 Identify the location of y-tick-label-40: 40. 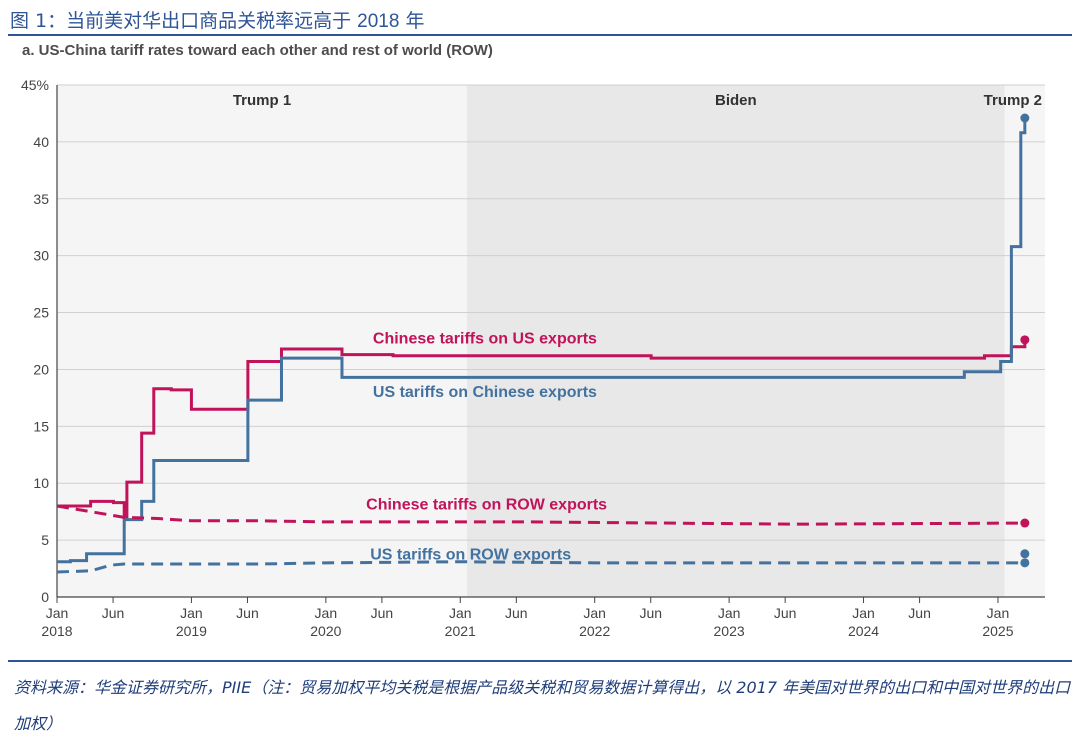
(41, 142).